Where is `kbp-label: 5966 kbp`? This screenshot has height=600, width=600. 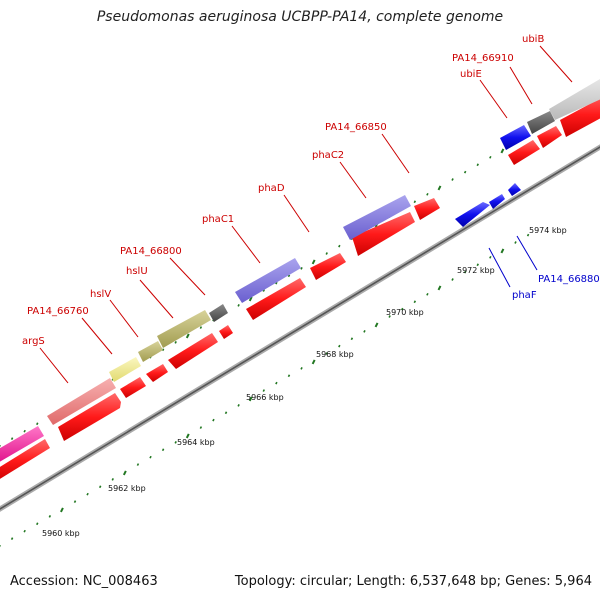 kbp-label: 5966 kbp is located at coordinates (265, 397).